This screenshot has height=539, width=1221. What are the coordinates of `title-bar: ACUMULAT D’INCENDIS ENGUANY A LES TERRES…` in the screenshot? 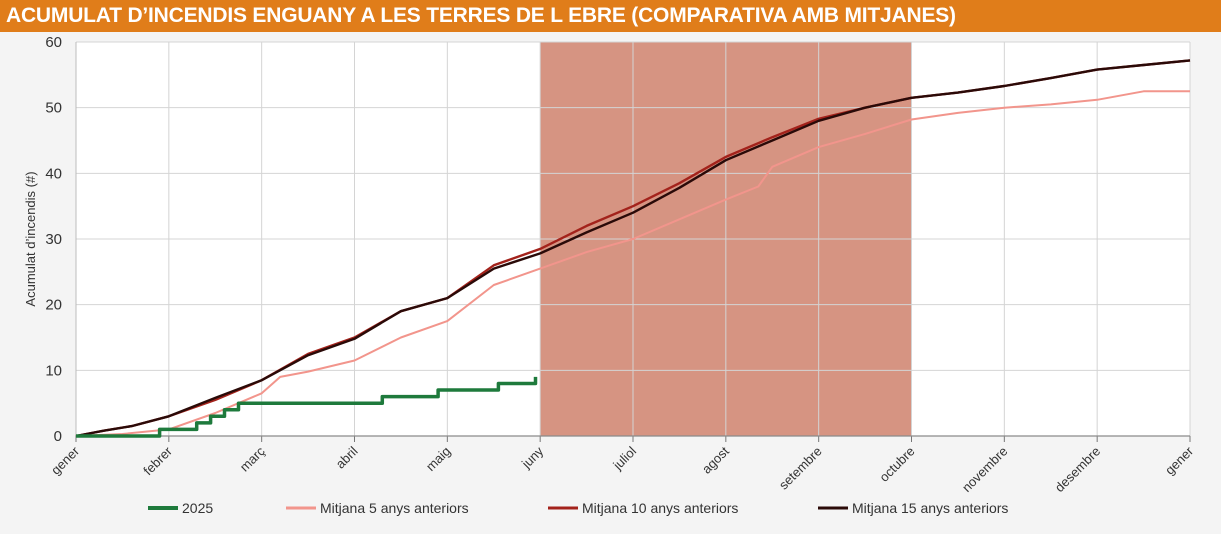 It's located at (610, 16).